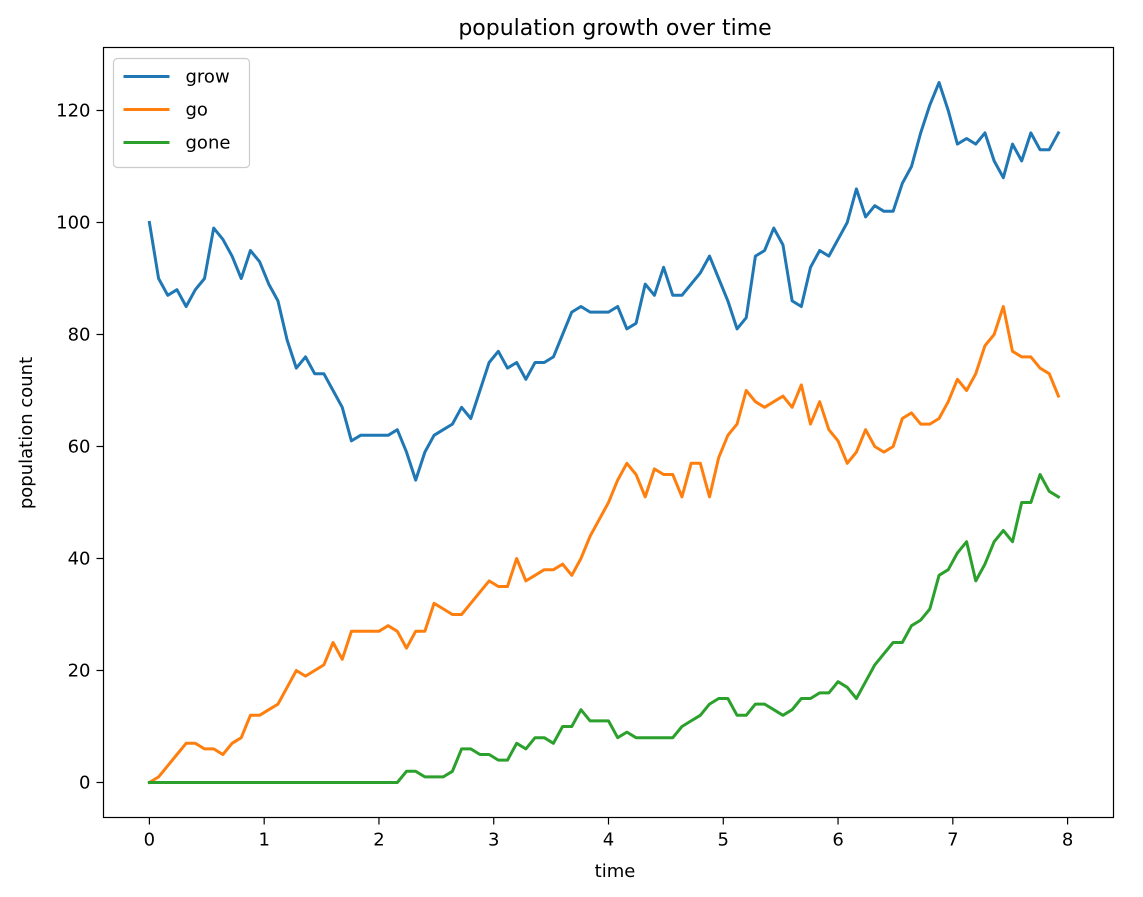 This screenshot has height=897, width=1143. What do you see at coordinates (197, 110) in the screenshot?
I see `legend-label-go: go` at bounding box center [197, 110].